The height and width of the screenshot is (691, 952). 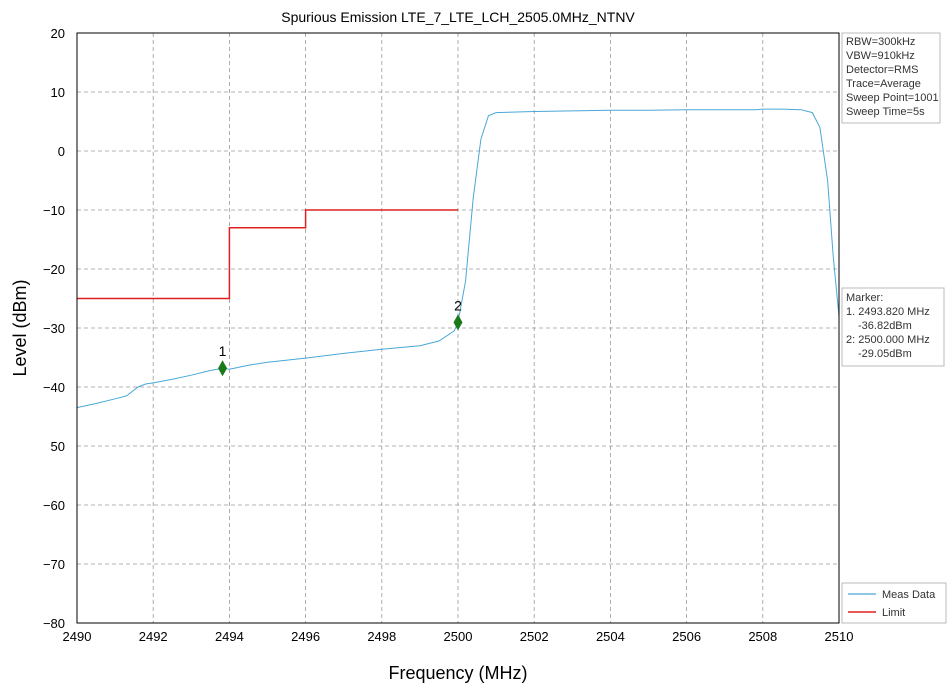 What do you see at coordinates (61, 151) in the screenshot?
I see `y-tick-label: 0` at bounding box center [61, 151].